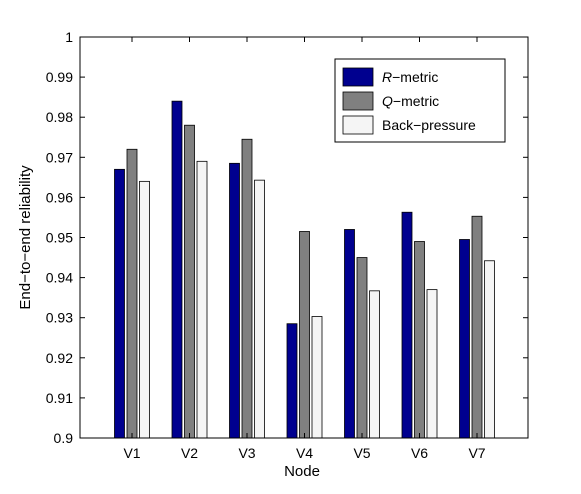 Image resolution: width=581 pixels, height=494 pixels. Describe the element at coordinates (259, 309) in the screenshot. I see `bar-back-pressure-v3` at that location.